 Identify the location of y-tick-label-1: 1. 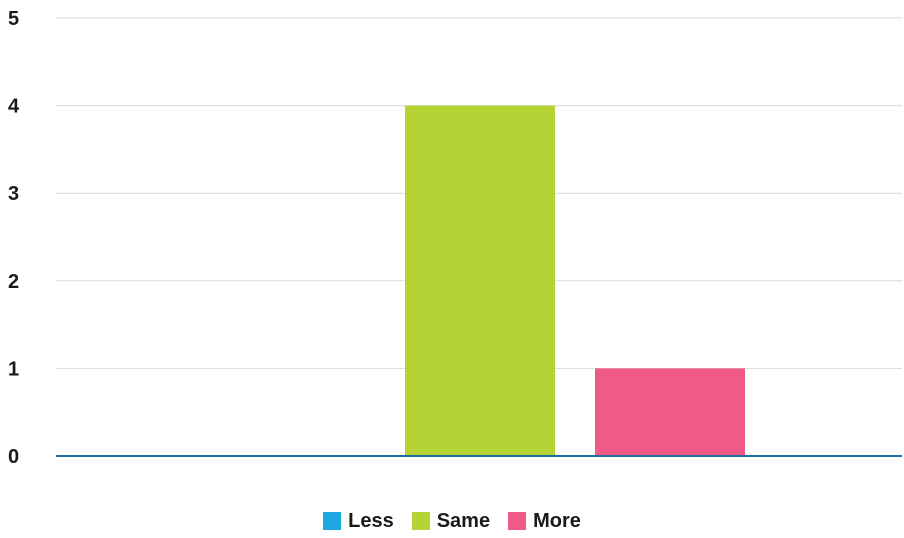
(13, 369).